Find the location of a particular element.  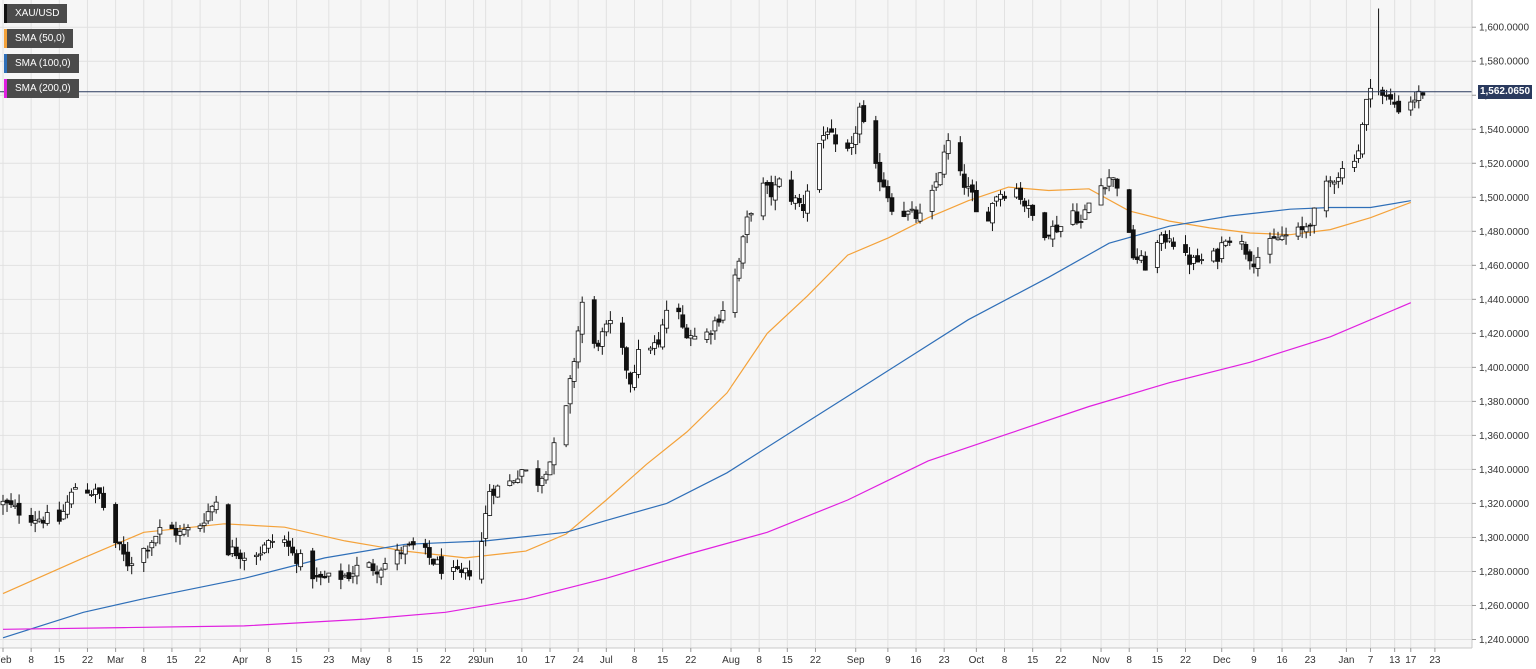

y-tick-label: 1,260.0000 is located at coordinates (1504, 606).